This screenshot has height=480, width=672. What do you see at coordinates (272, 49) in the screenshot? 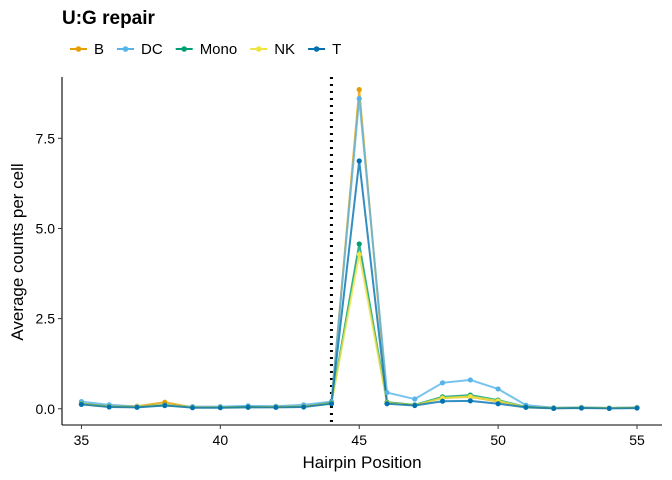
I see `legend-item-nk: NK` at bounding box center [272, 49].